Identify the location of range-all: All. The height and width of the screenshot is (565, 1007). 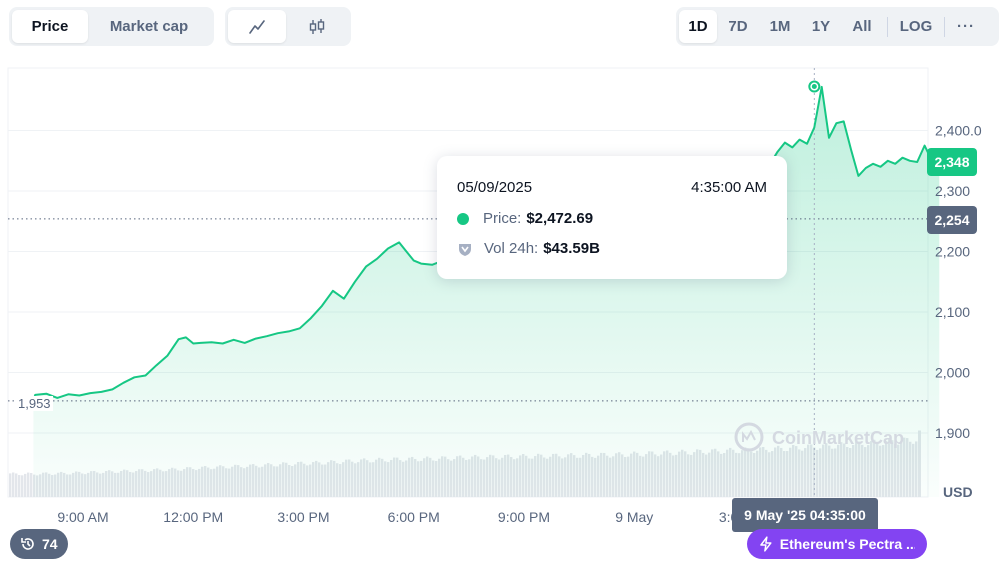
(862, 26).